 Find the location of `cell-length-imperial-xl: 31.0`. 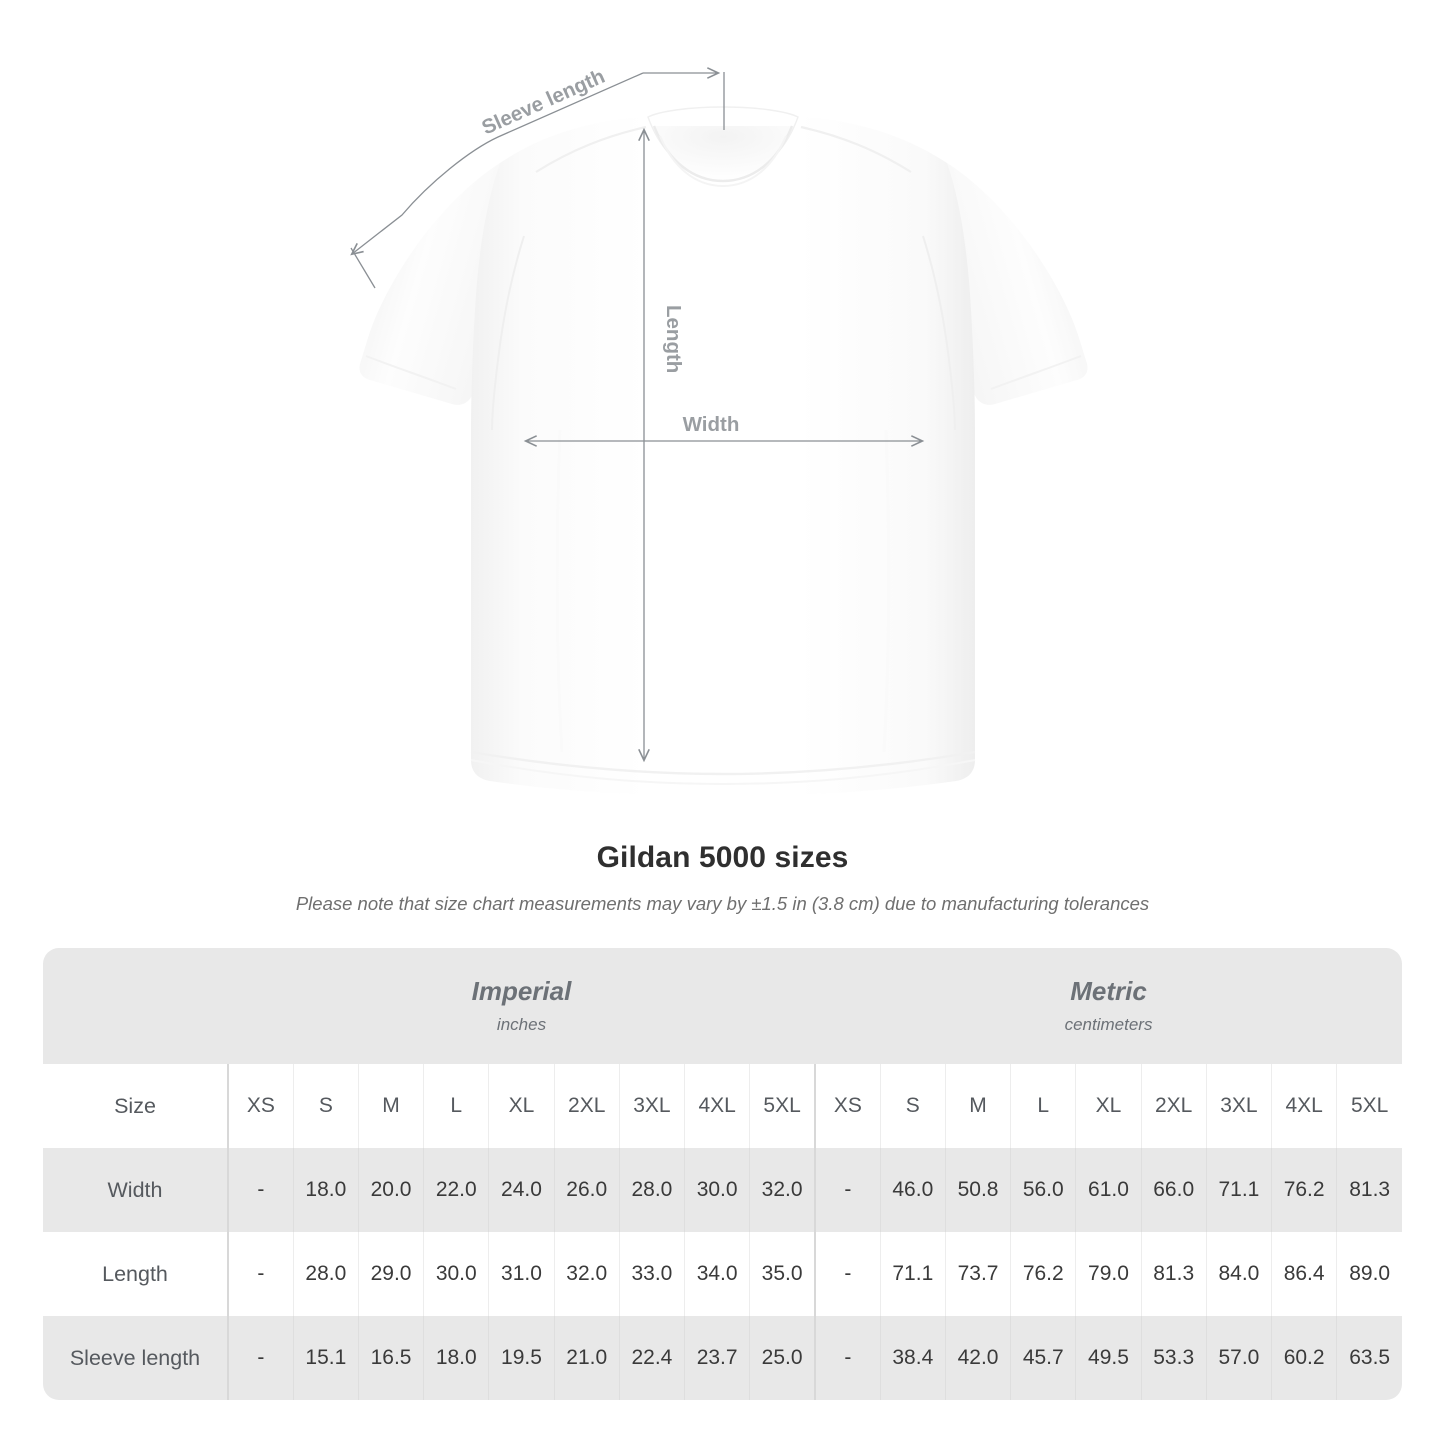

cell-length-imperial-xl: 31.0 is located at coordinates (521, 1274).